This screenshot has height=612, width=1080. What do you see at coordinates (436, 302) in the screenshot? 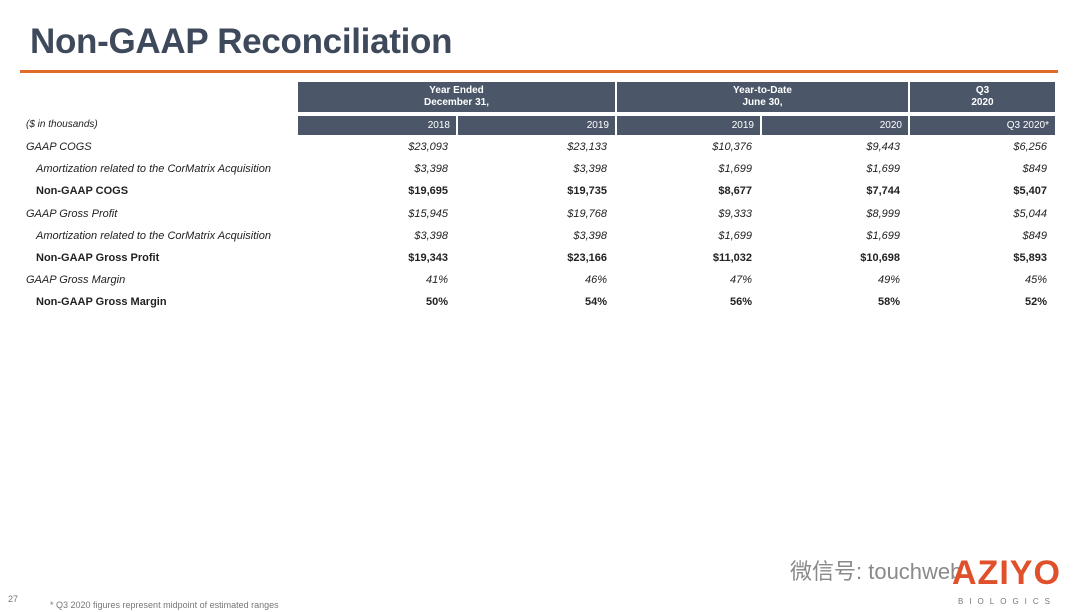
I see `table-cell: 50%` at bounding box center [436, 302].